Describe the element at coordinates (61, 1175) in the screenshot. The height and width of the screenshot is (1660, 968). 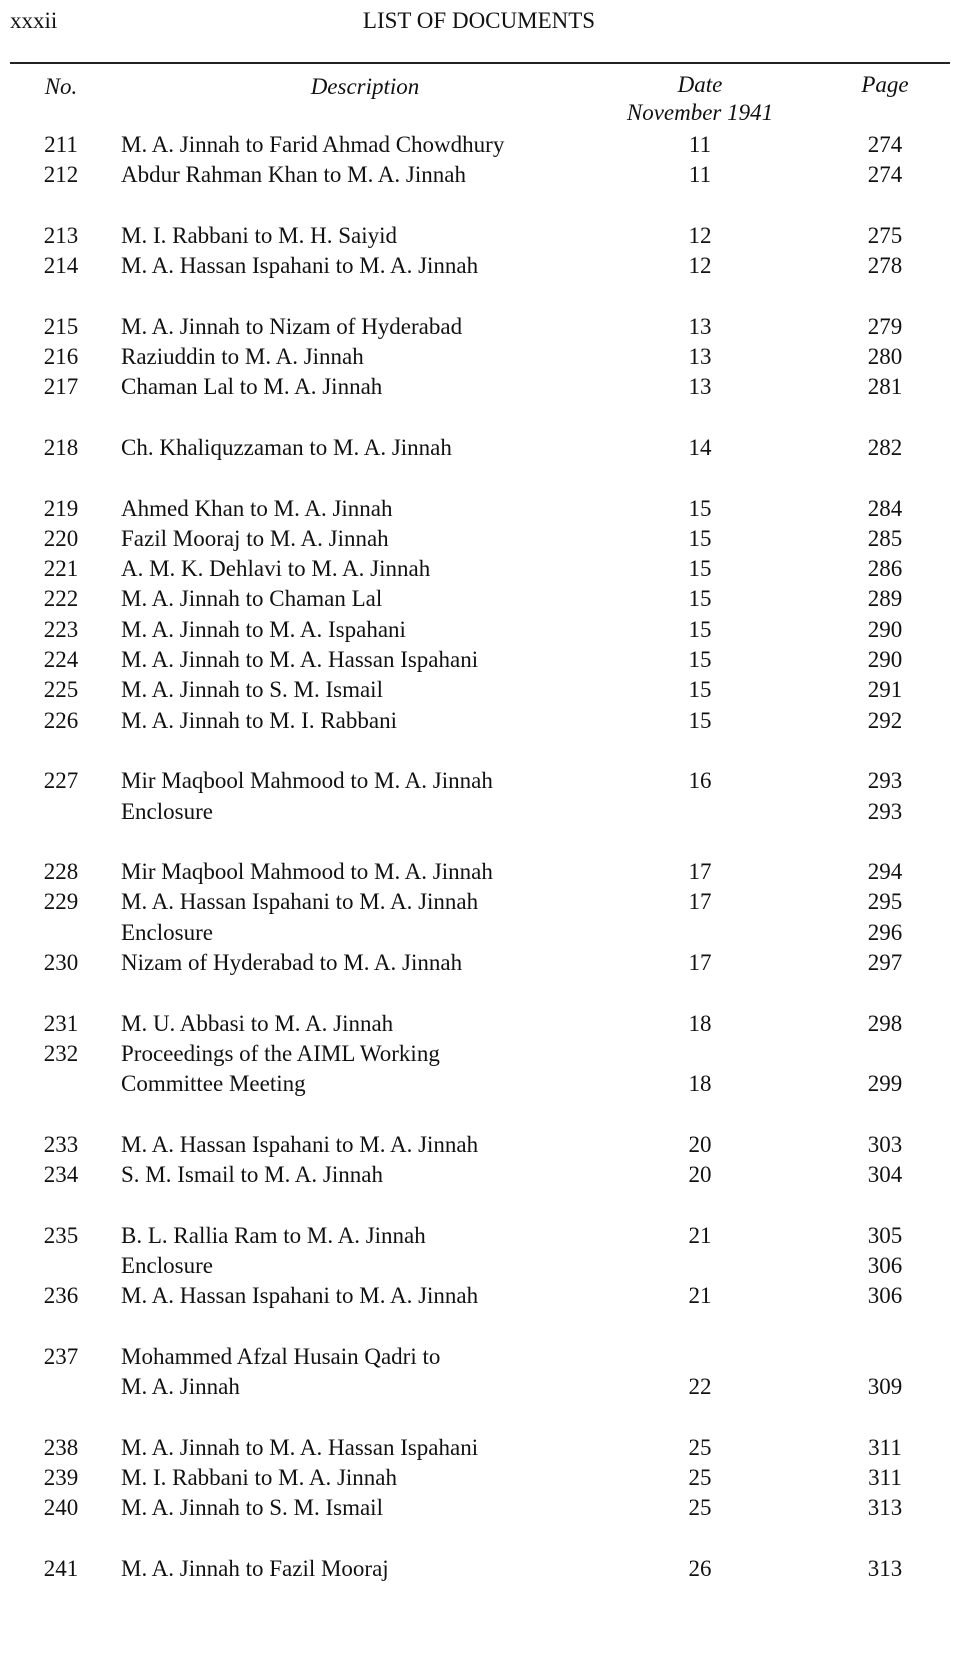
I see `doc-number: 234` at that location.